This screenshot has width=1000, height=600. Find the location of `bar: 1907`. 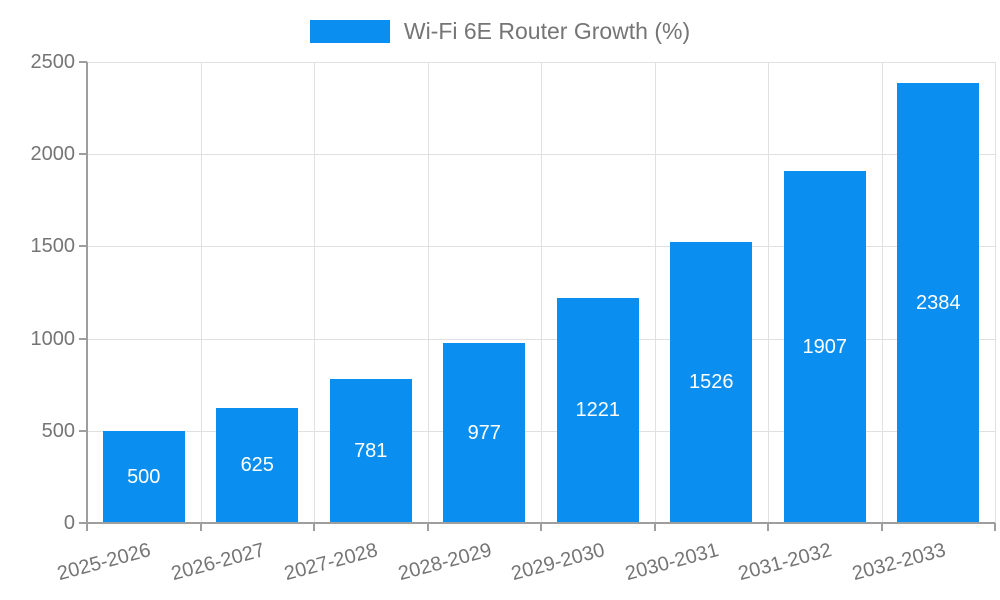

bar: 1907 is located at coordinates (824, 347).